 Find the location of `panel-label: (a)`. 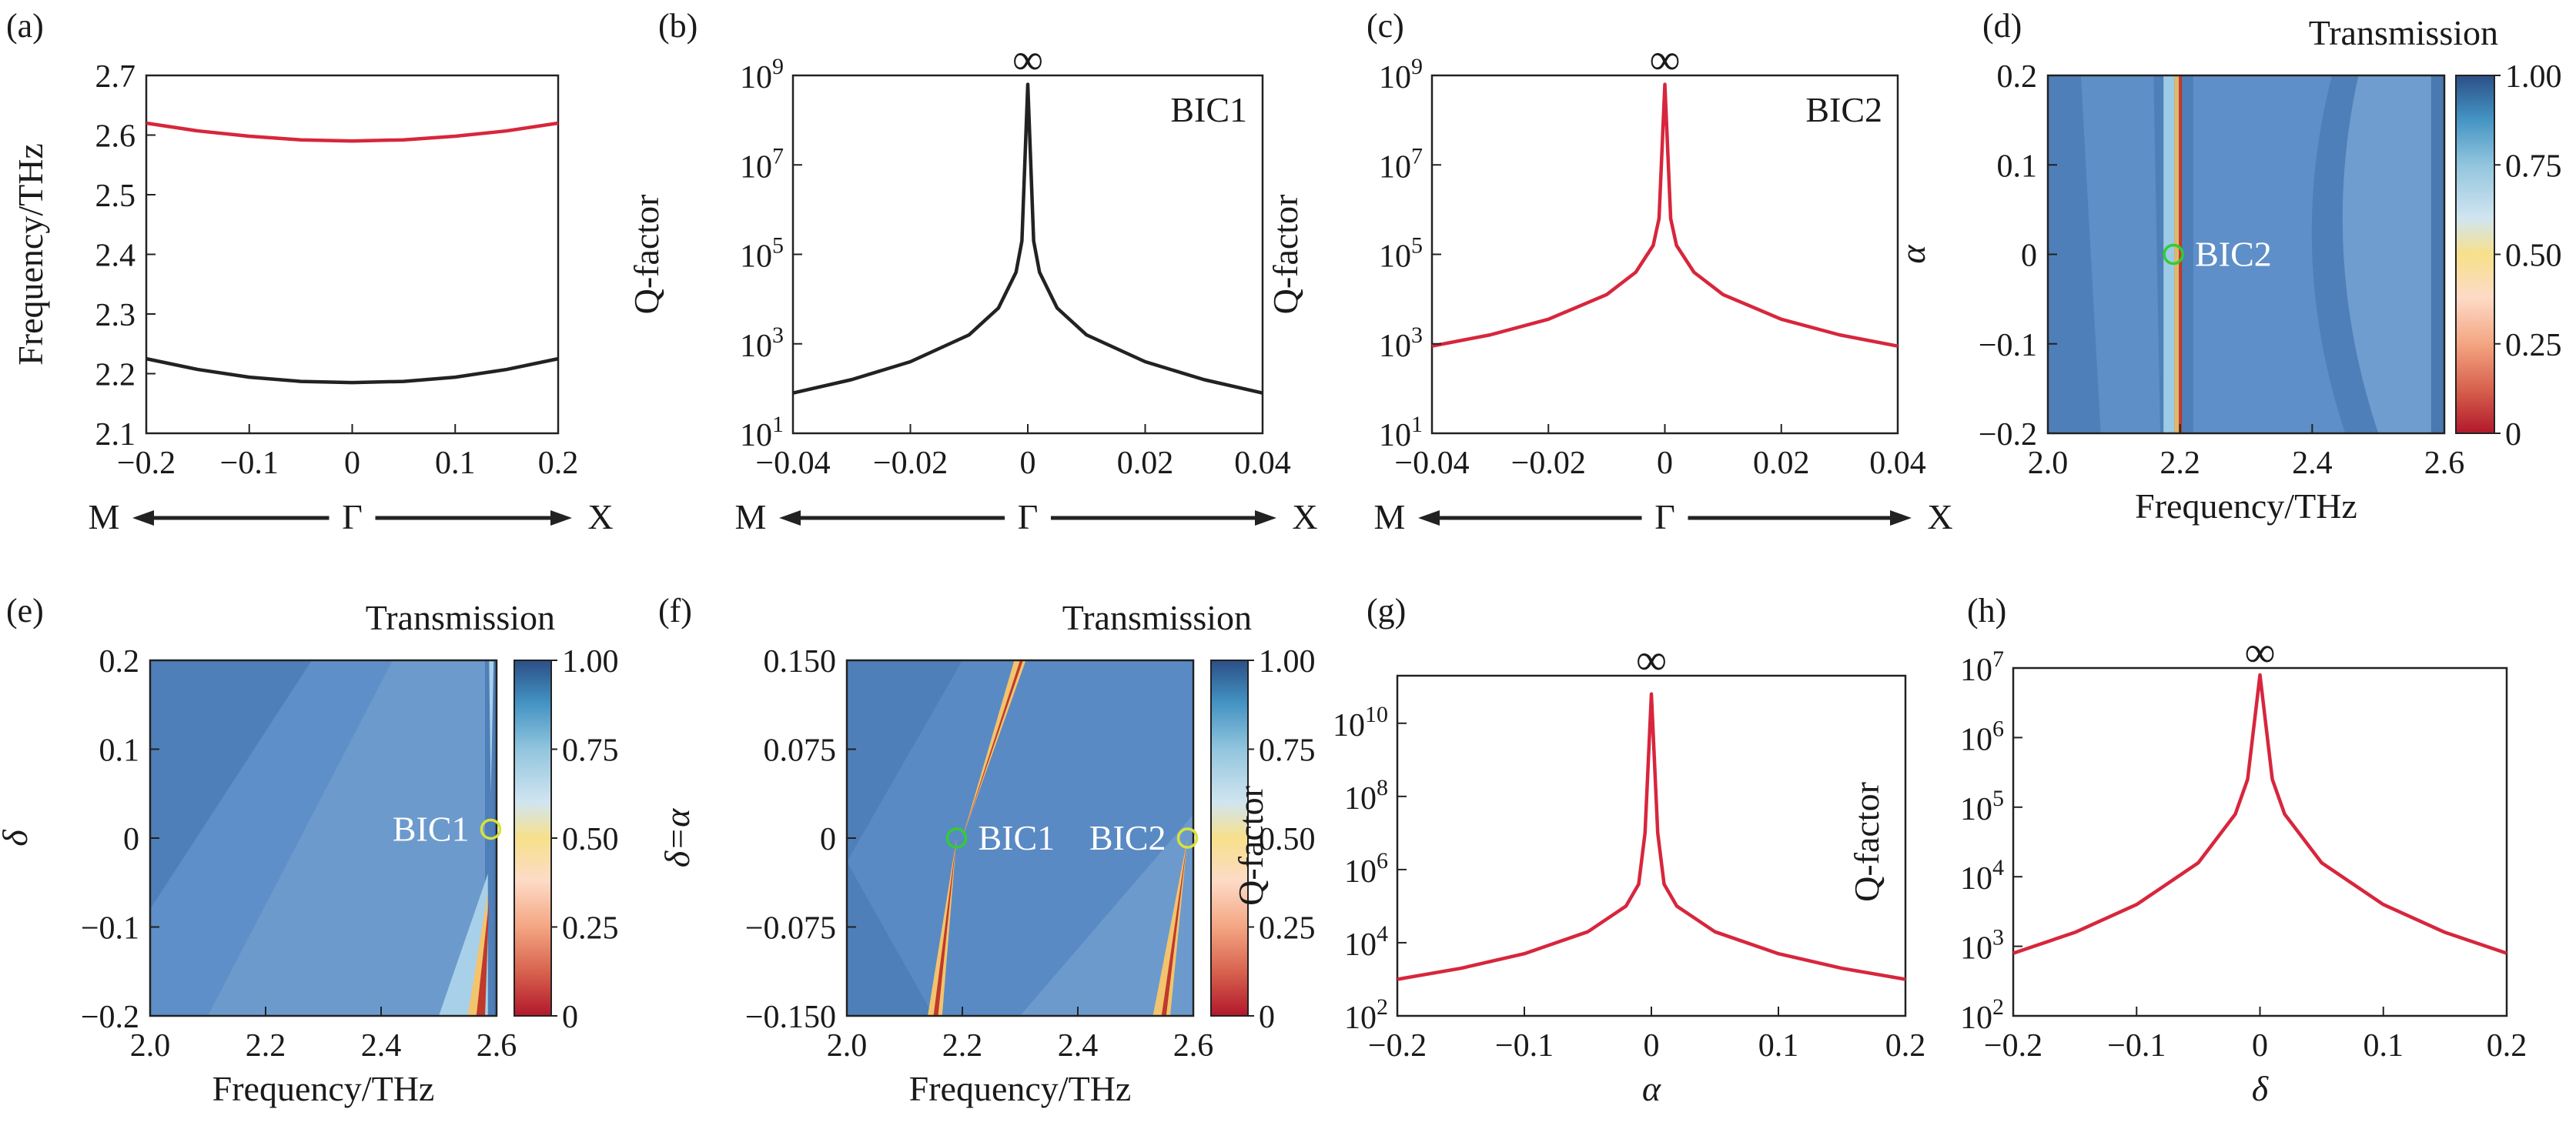

panel-label: (a) is located at coordinates (25, 26).